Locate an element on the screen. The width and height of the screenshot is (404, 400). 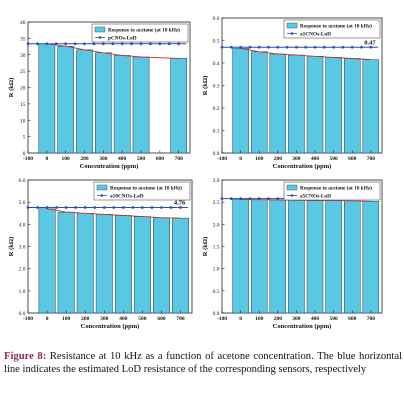
y-tick-label: 2.5 is located at coordinates (216, 203).